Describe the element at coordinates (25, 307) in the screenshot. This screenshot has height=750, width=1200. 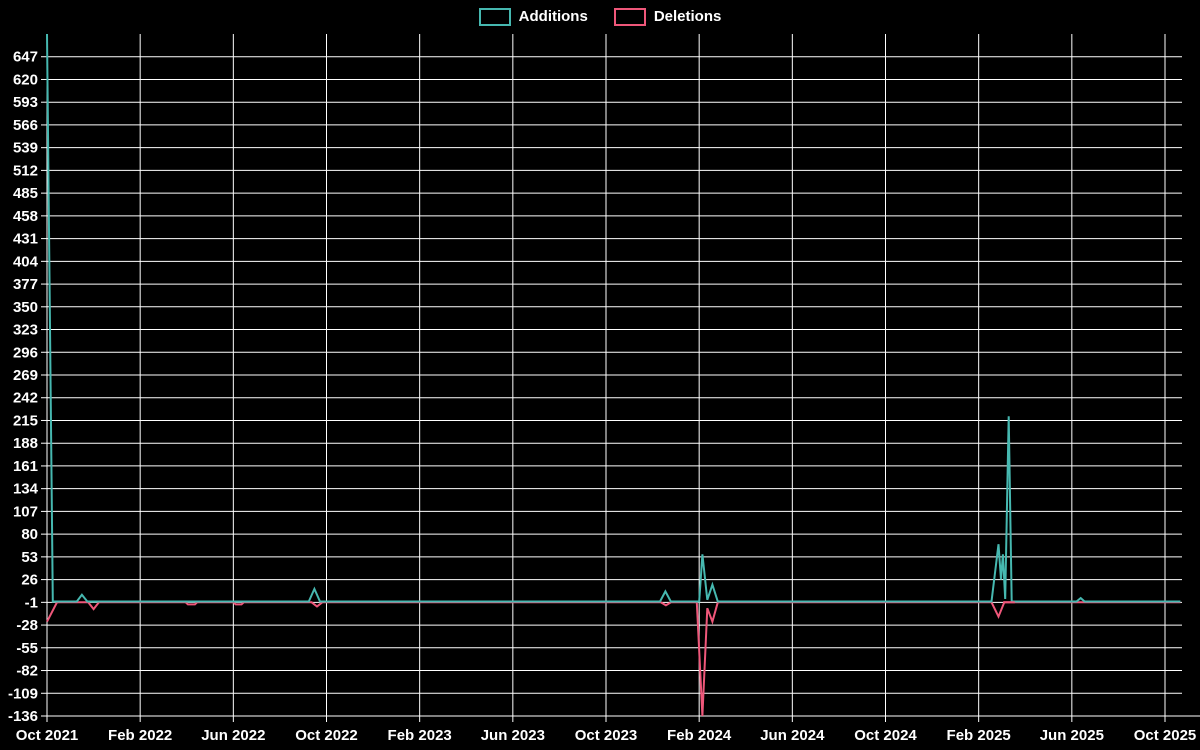
I see `y-axis-tick-label: 350` at that location.